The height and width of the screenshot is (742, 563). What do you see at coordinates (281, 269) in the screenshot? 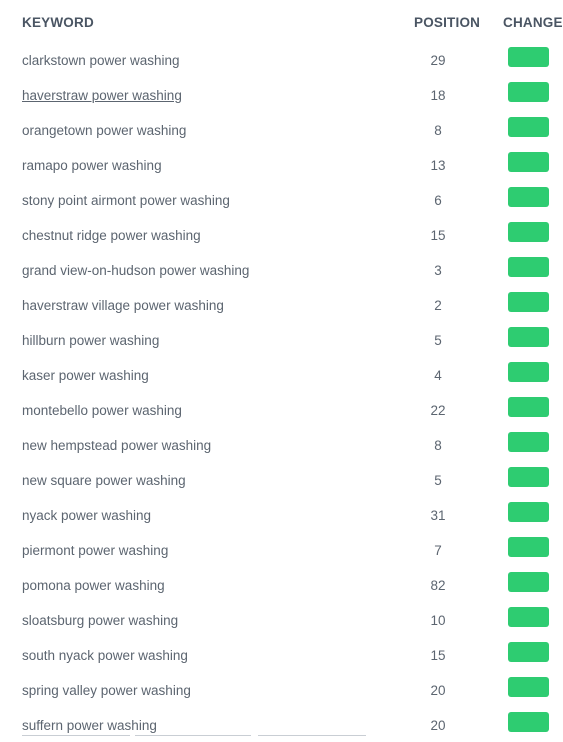
I see `table-row: grand view-on-hudson power washing 3` at bounding box center [281, 269].